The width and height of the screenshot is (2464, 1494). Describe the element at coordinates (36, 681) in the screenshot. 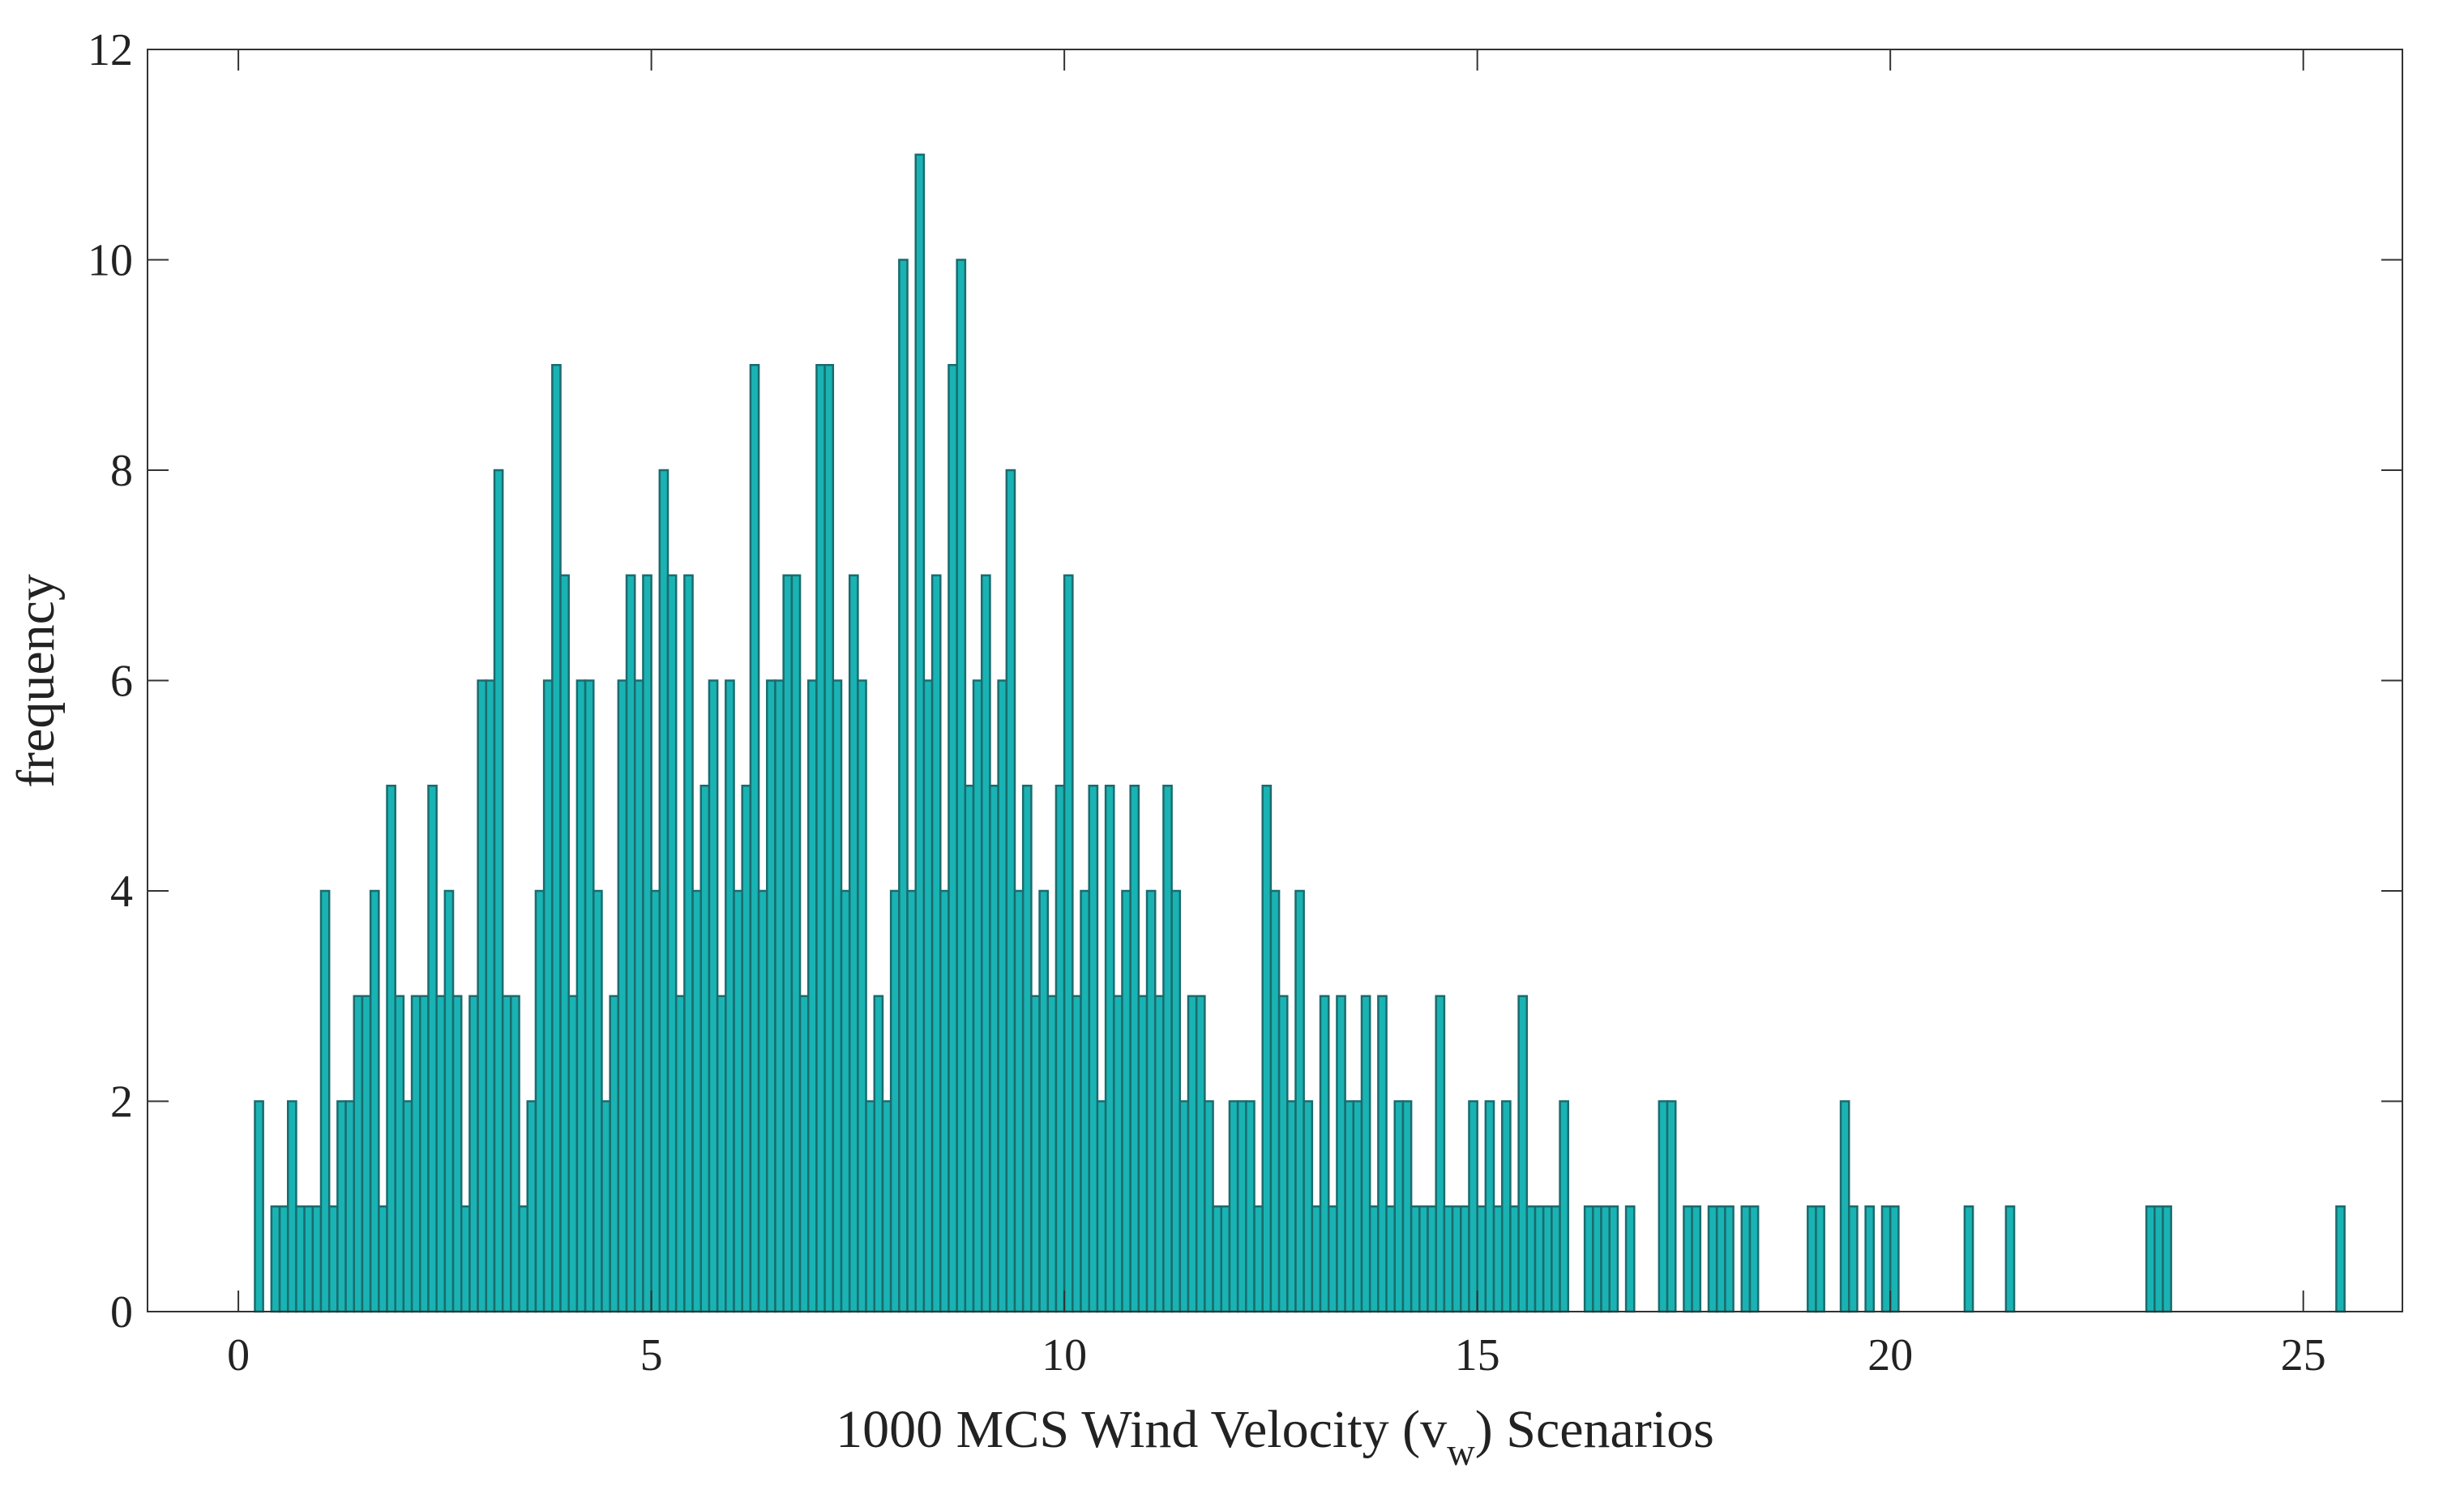

I see `y-axis-label: frequency` at that location.